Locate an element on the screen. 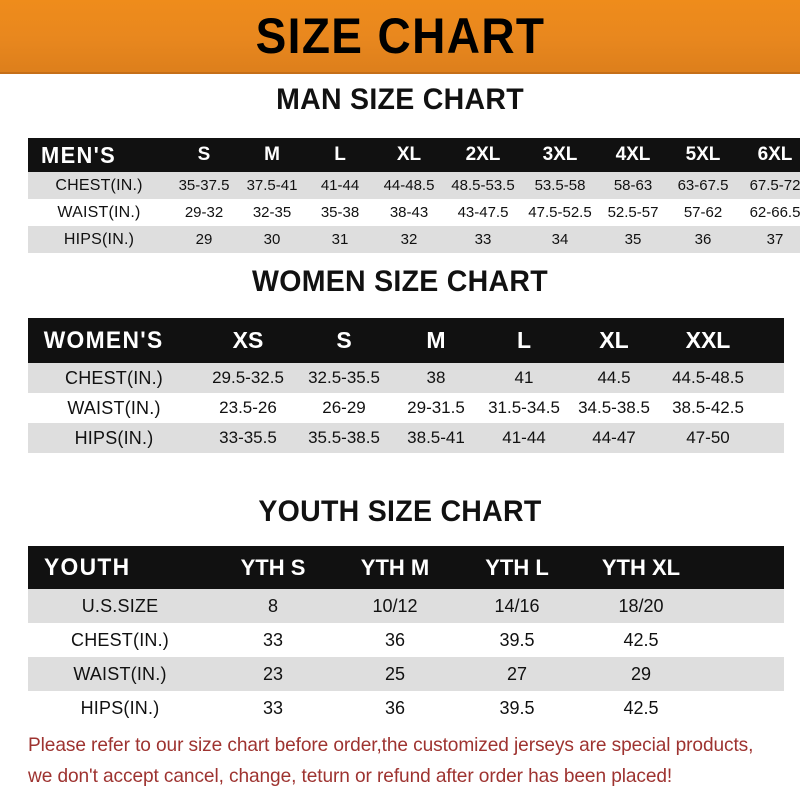 This screenshot has height=800, width=800. women-table-head: WOMEN'S XS S M L XL XXL is located at coordinates (406, 340).